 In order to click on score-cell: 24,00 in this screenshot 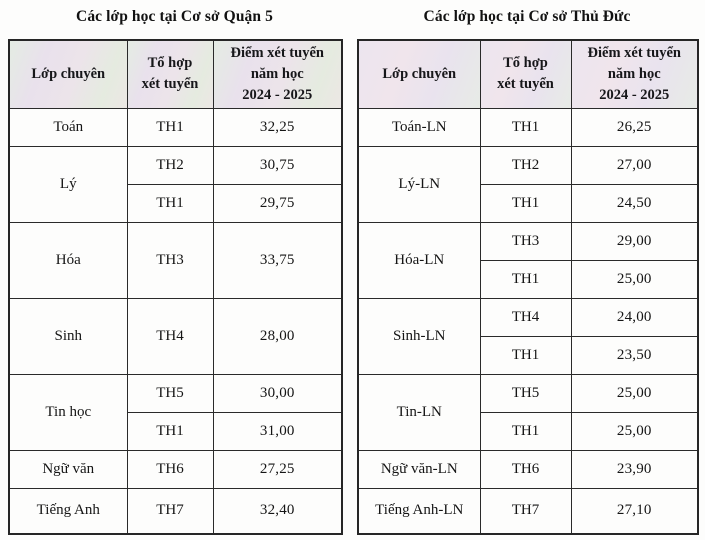, I will do `click(634, 317)`.